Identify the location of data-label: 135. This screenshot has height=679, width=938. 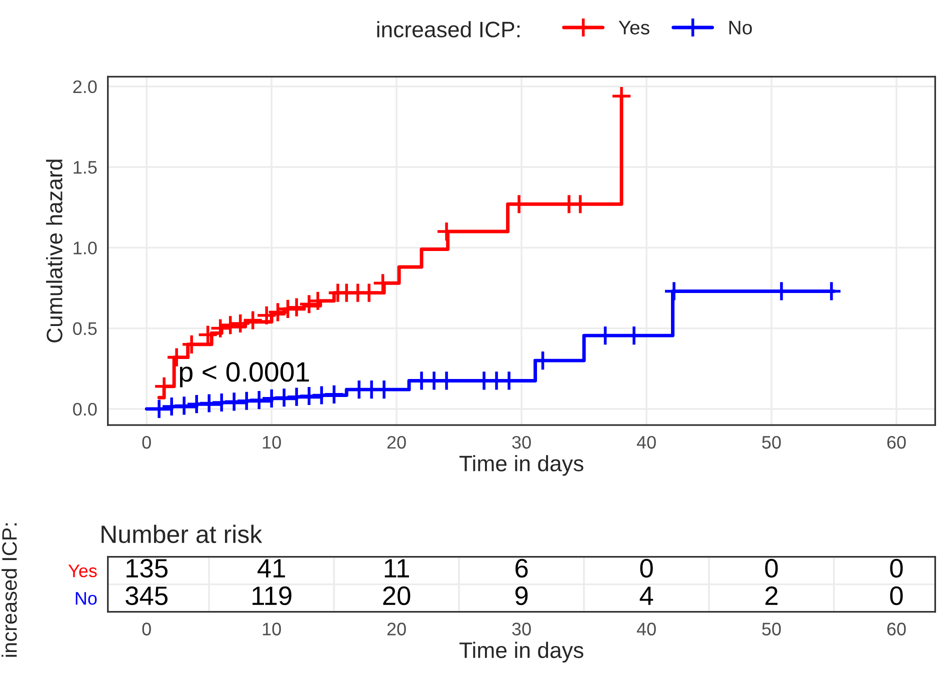
(147, 568).